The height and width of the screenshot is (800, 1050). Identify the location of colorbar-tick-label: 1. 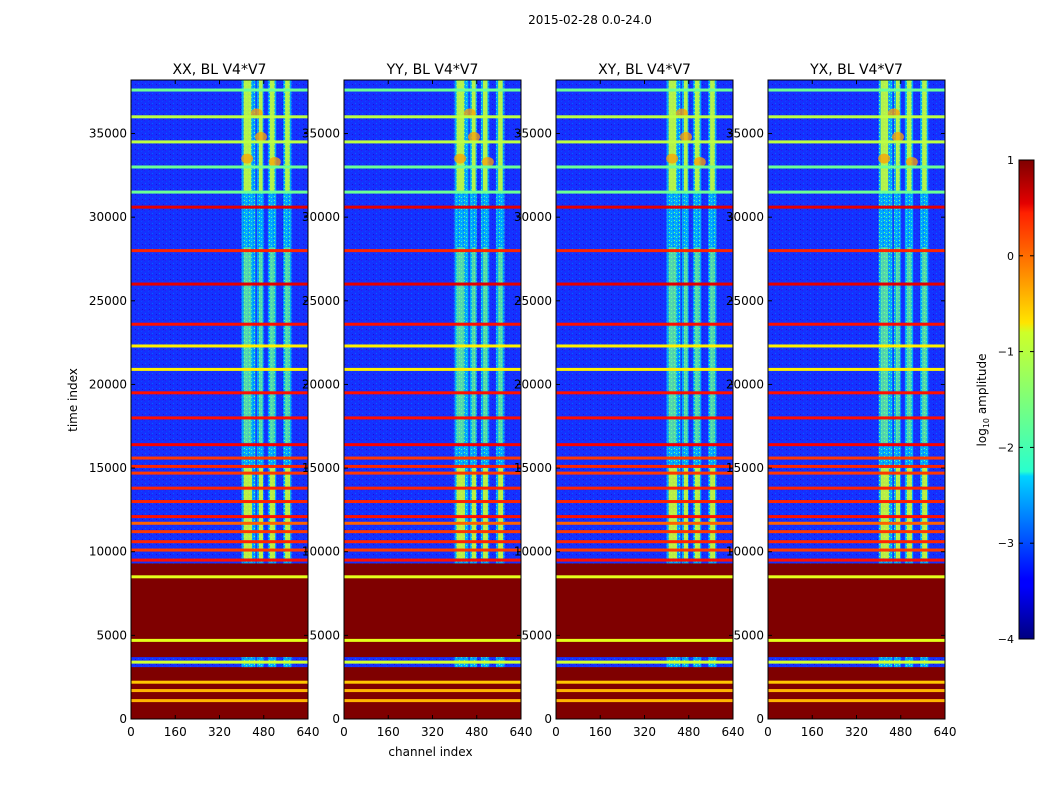
(1010, 160).